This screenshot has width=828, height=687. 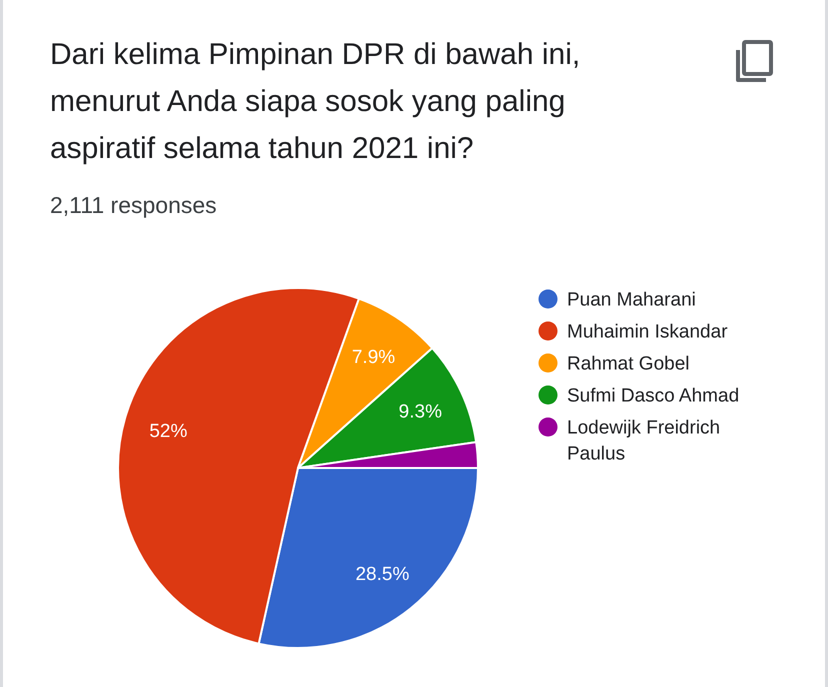 What do you see at coordinates (315, 101) in the screenshot?
I see `chart-title: Dari kelima Pimpinan DPR di bawah ini, menurut Anda siapa sosok yang paling aspiratif selama tahun 2021 ini?` at bounding box center [315, 101].